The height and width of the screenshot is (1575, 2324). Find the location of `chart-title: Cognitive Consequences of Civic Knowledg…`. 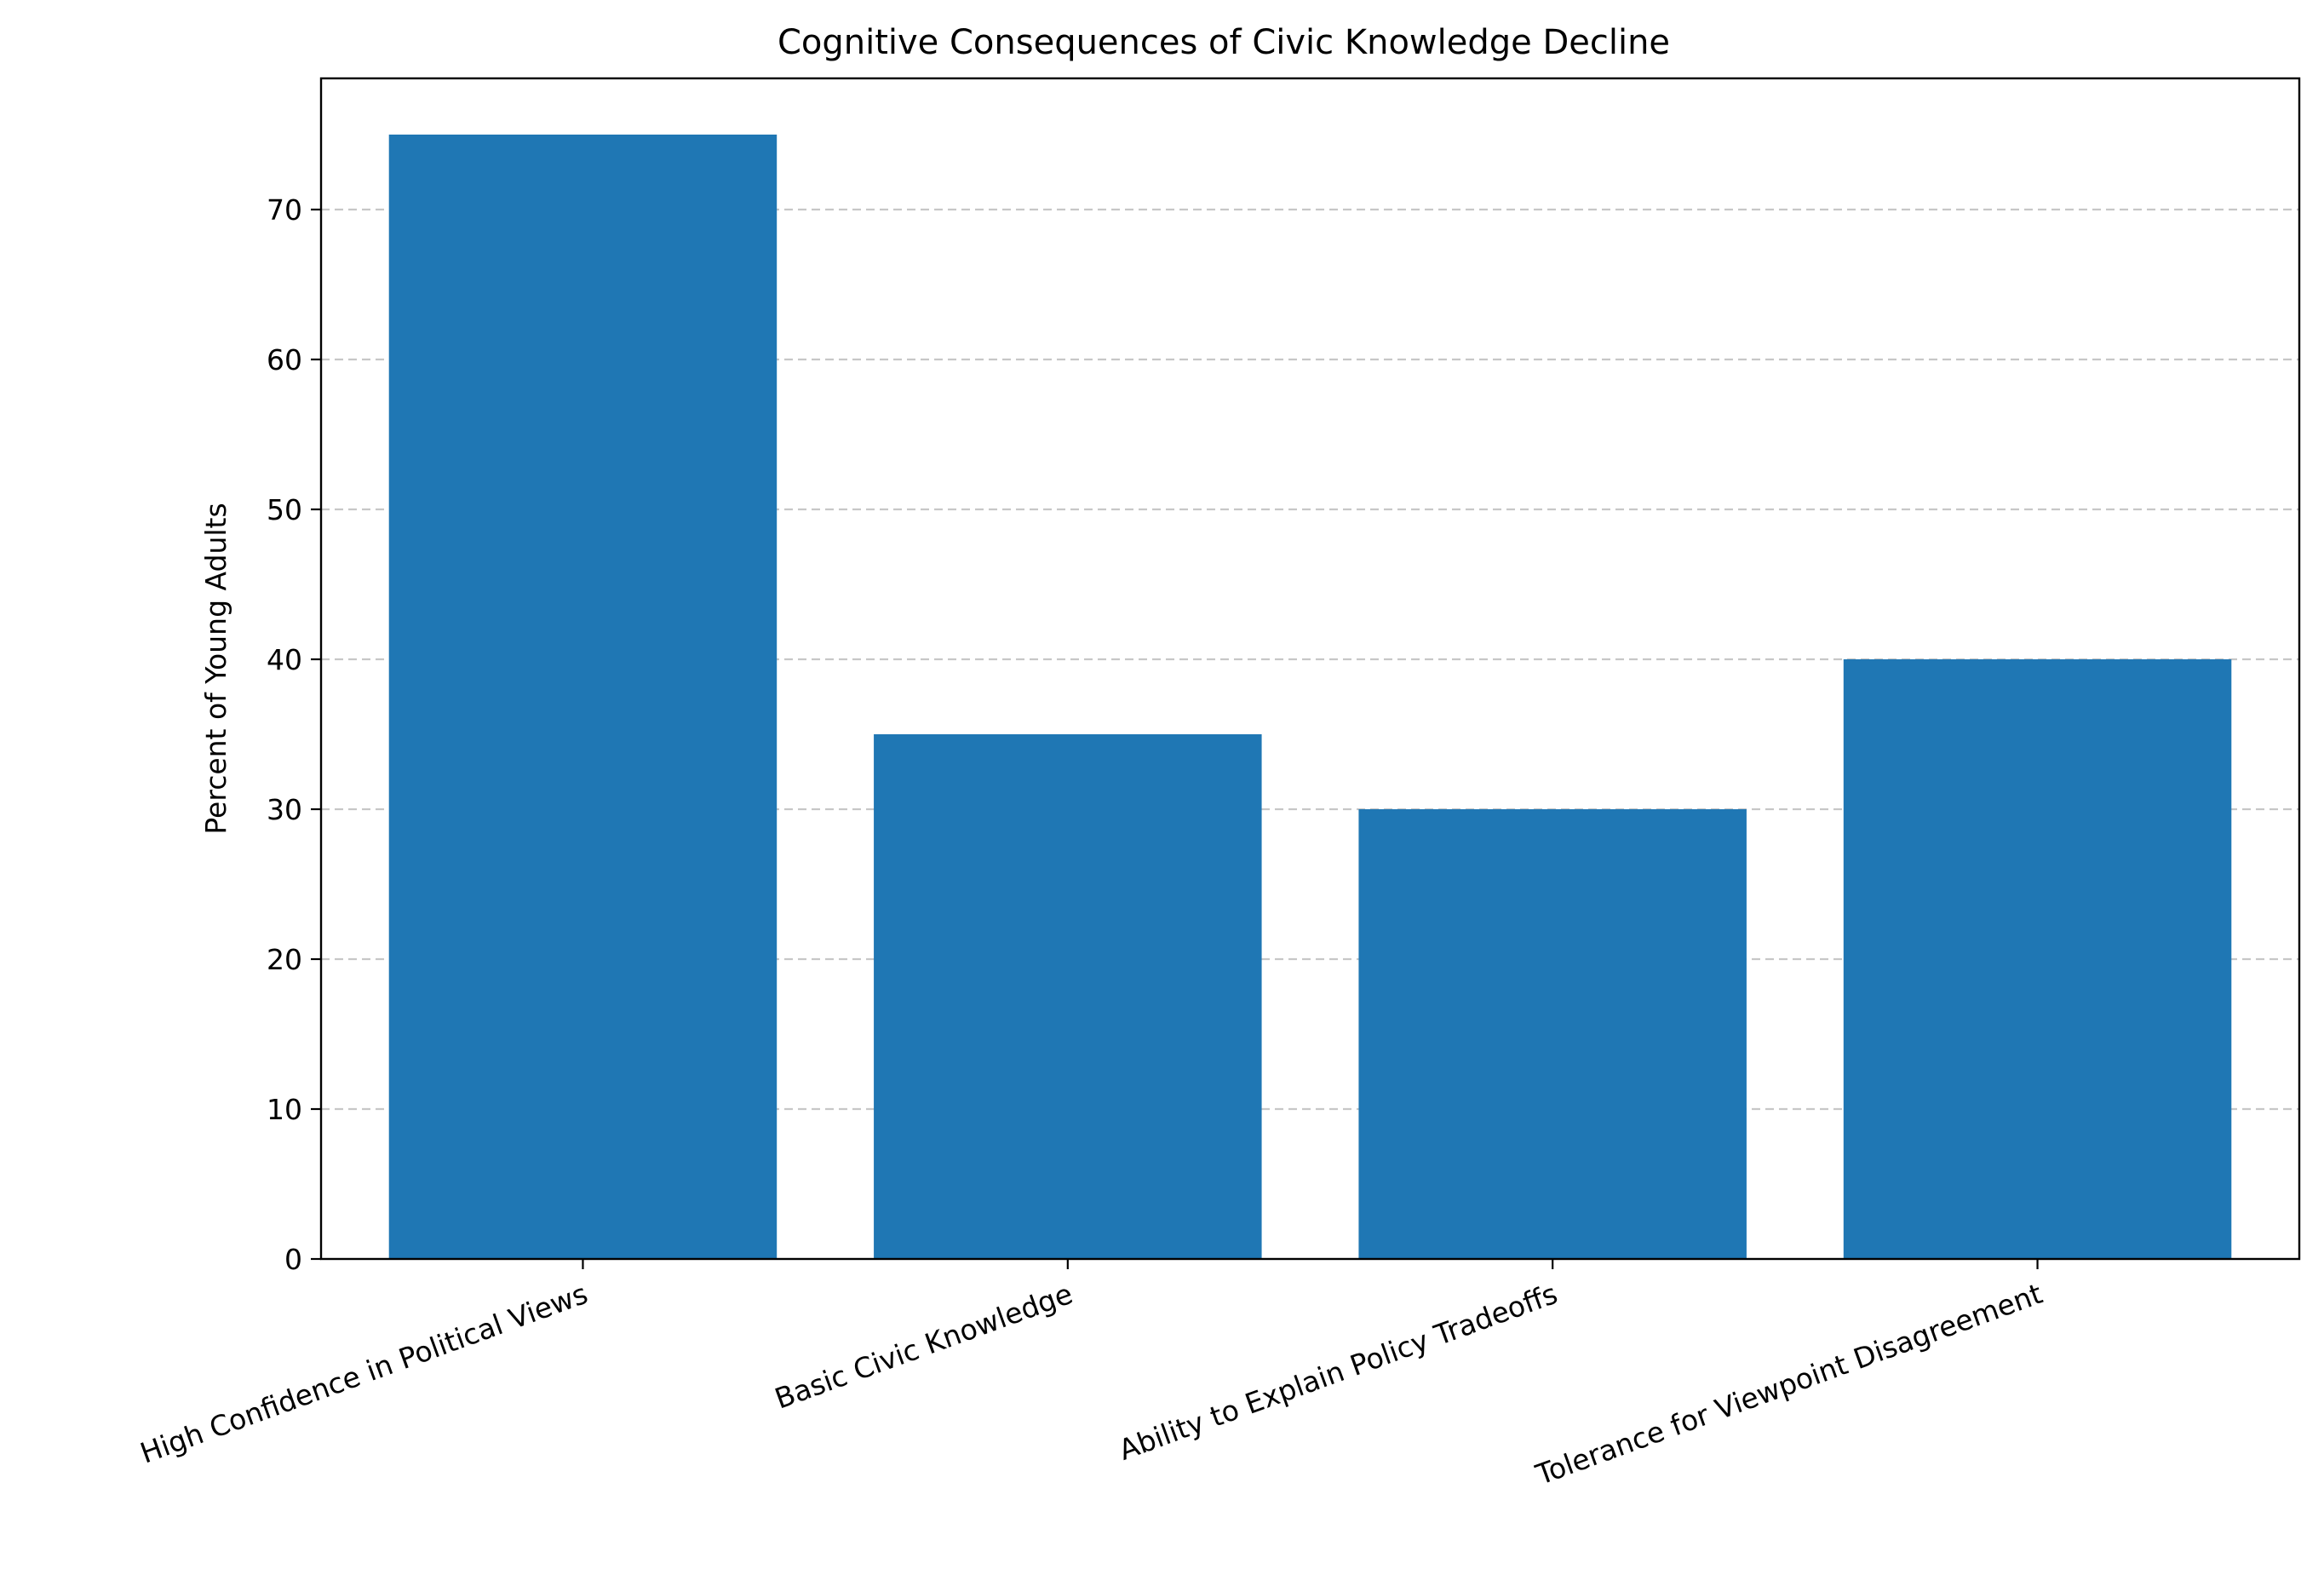

chart-title: Cognitive Consequences of Civic Knowledg… is located at coordinates (1224, 42).